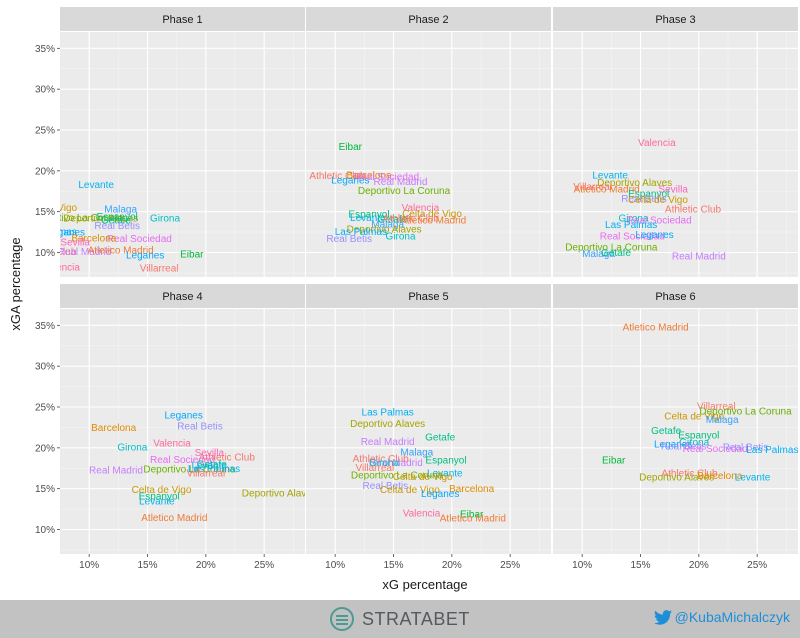 The height and width of the screenshot is (638, 800). I want to click on y-tick-label: 25%, so click(45, 408).